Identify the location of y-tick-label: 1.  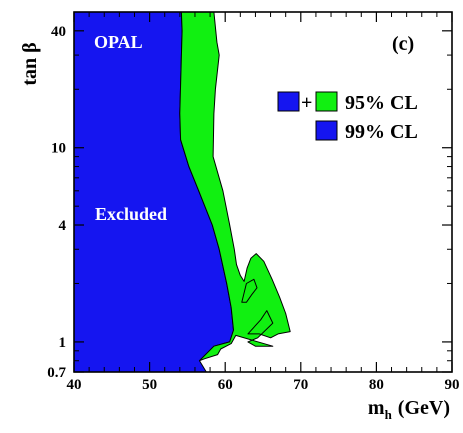
(63, 343).